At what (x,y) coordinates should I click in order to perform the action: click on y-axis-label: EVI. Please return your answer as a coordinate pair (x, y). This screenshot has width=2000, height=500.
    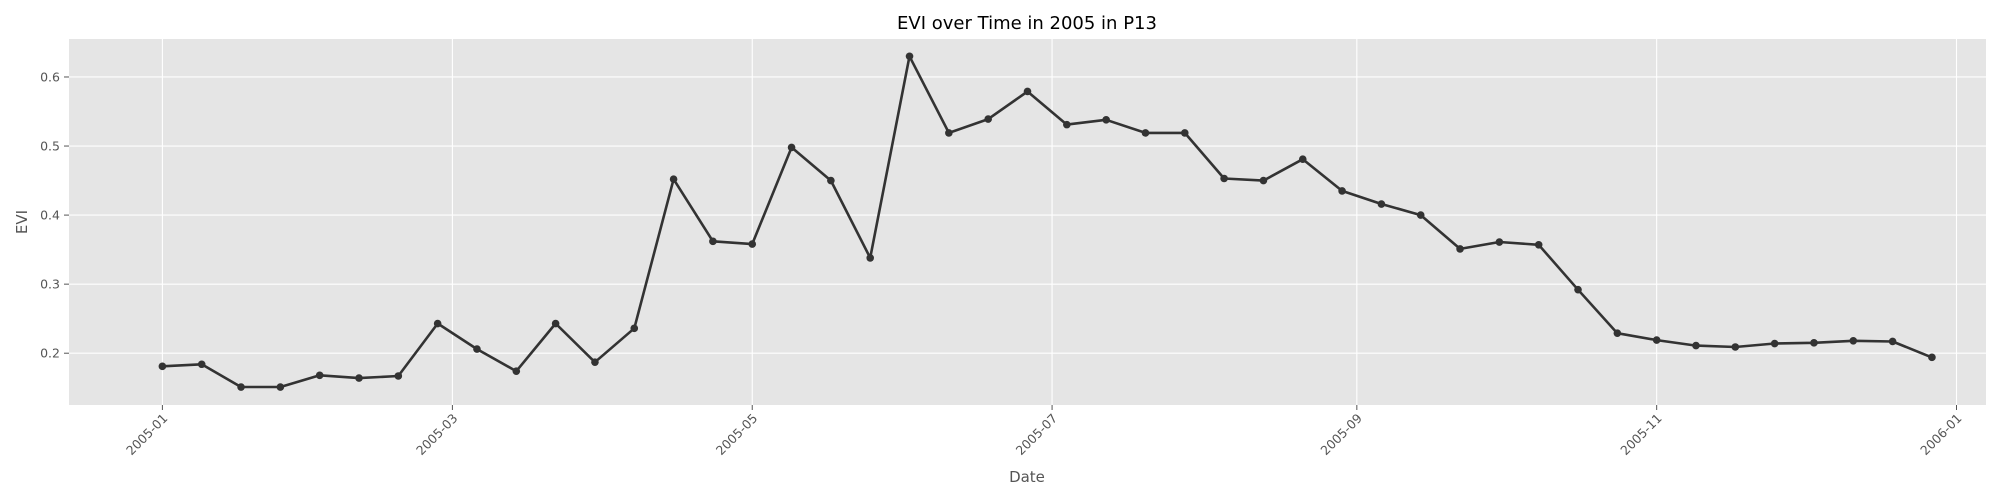
    Looking at the image, I should click on (22, 222).